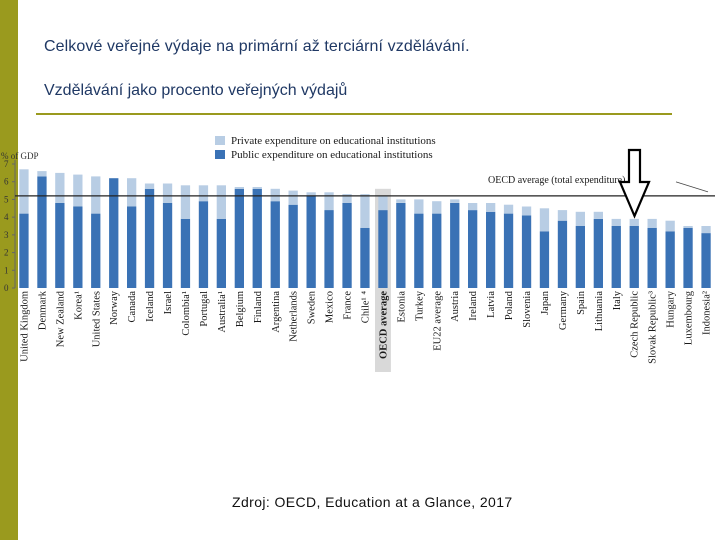 The height and width of the screenshot is (540, 720). Describe the element at coordinates (635, 324) in the screenshot. I see `category-label: Czech Republic` at that location.